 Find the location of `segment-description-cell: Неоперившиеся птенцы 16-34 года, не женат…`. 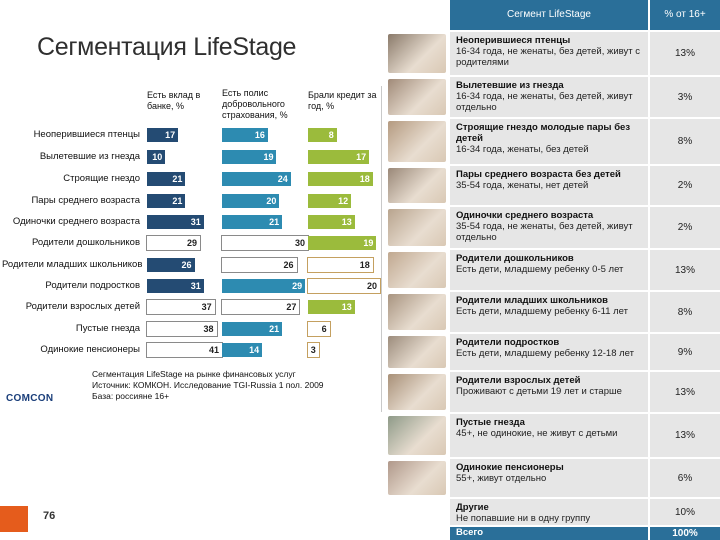

segment-description-cell: Неоперившиеся птенцы 16-34 года, не женат… is located at coordinates (549, 53).